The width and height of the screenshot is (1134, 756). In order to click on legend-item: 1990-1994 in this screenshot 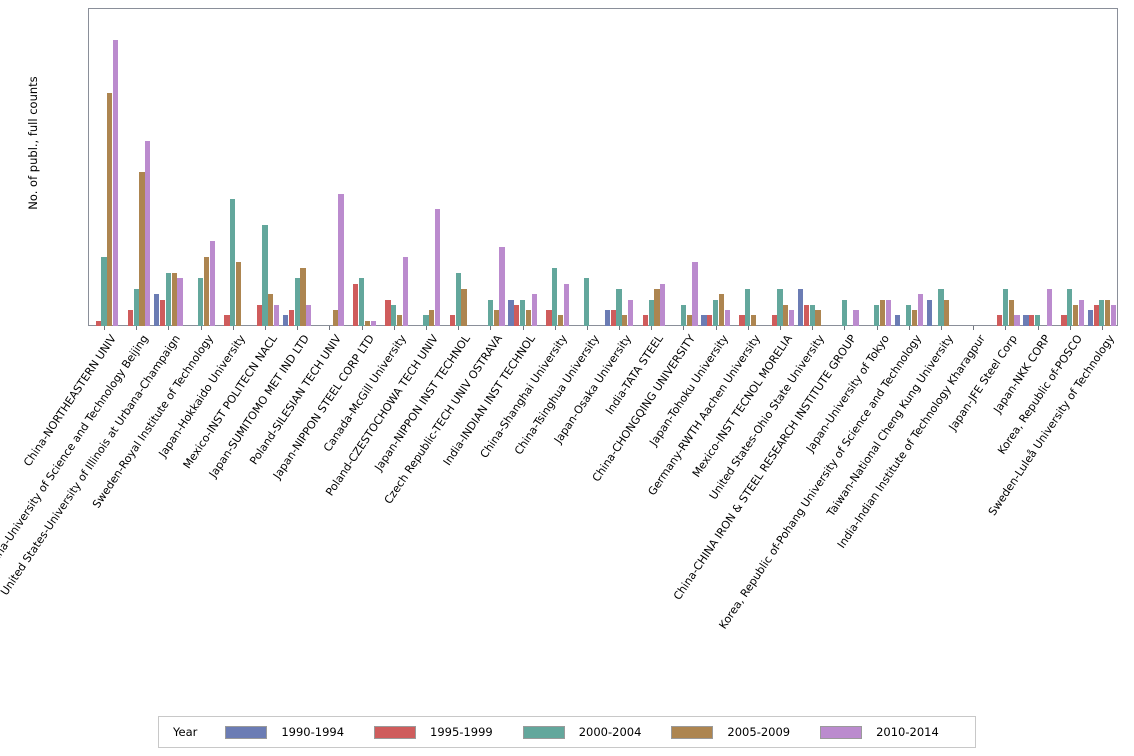, I will do `click(284, 732)`.